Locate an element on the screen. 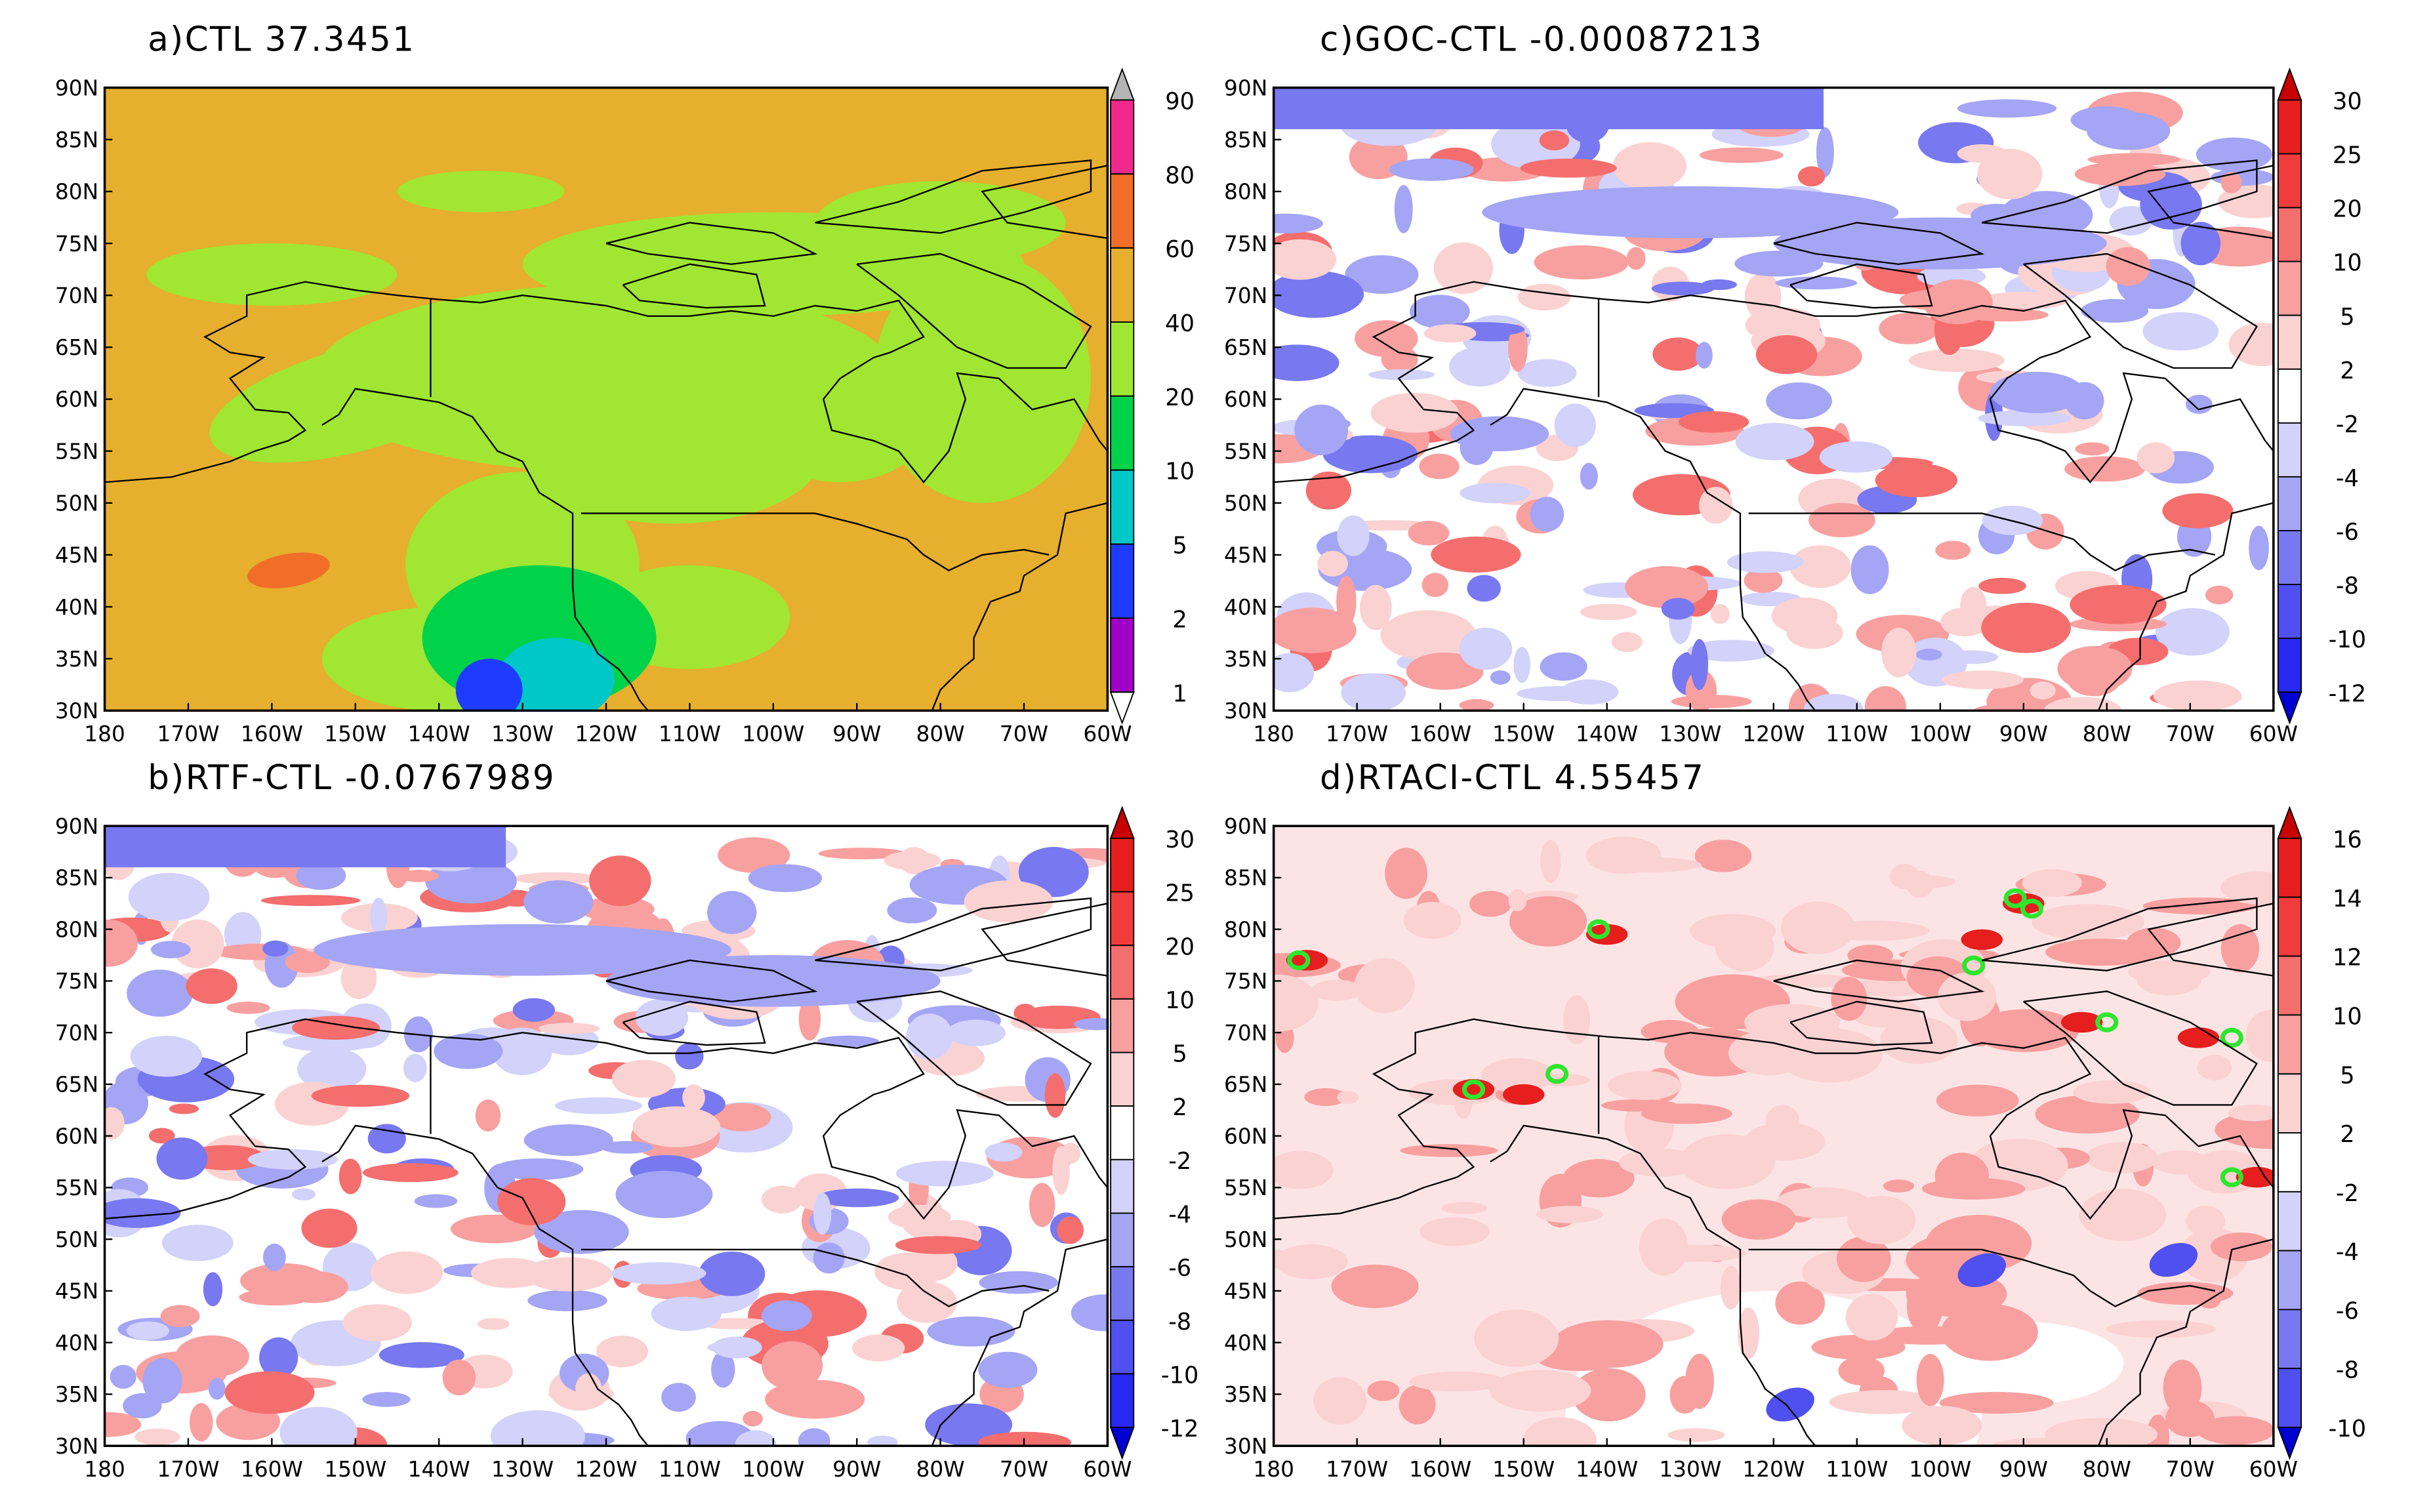 Image resolution: width=2412 pixels, height=1512 pixels. y-tick-label: 65N is located at coordinates (1245, 1085).